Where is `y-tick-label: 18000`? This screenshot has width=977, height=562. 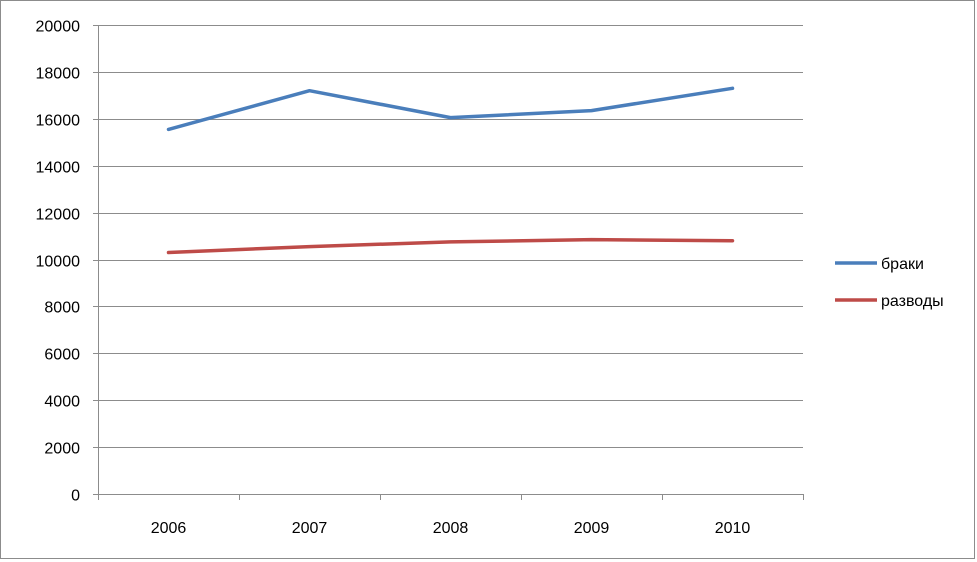
y-tick-label: 18000 is located at coordinates (58, 74).